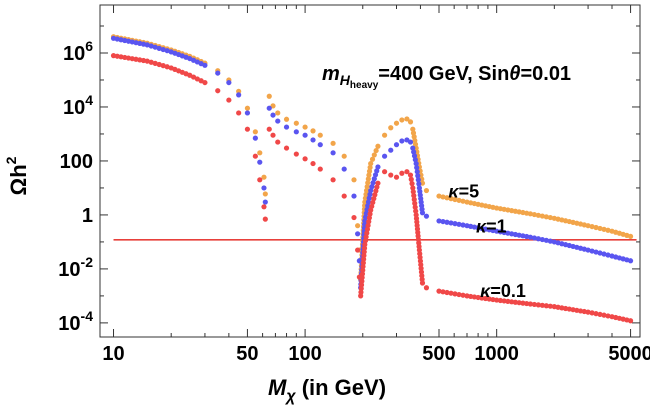 This screenshot has width=650, height=410. Describe the element at coordinates (491, 227) in the screenshot. I see `series-label-1: κ=1` at that location.